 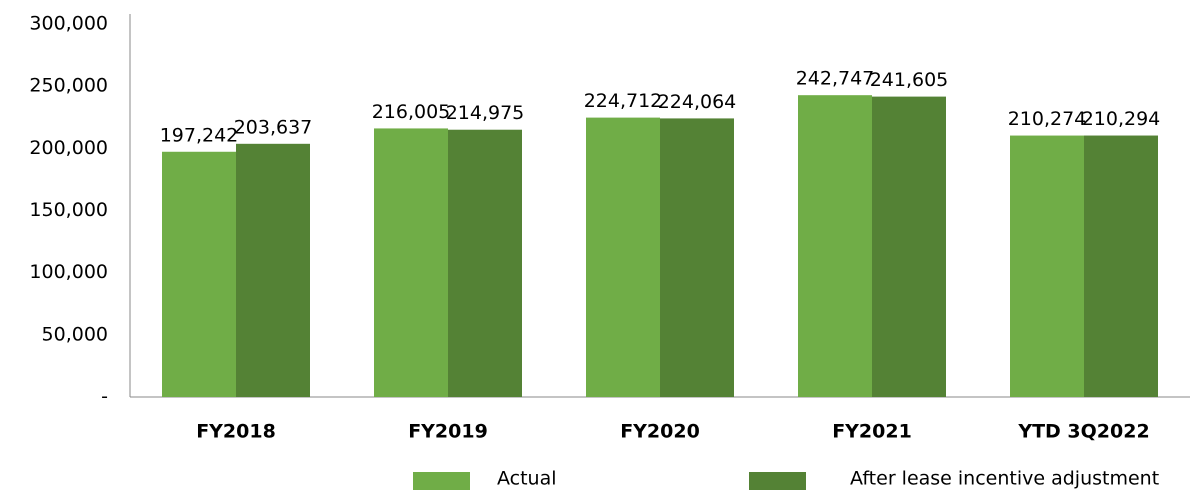 What do you see at coordinates (835, 79) in the screenshot?
I see `data-label: 242,747` at bounding box center [835, 79].